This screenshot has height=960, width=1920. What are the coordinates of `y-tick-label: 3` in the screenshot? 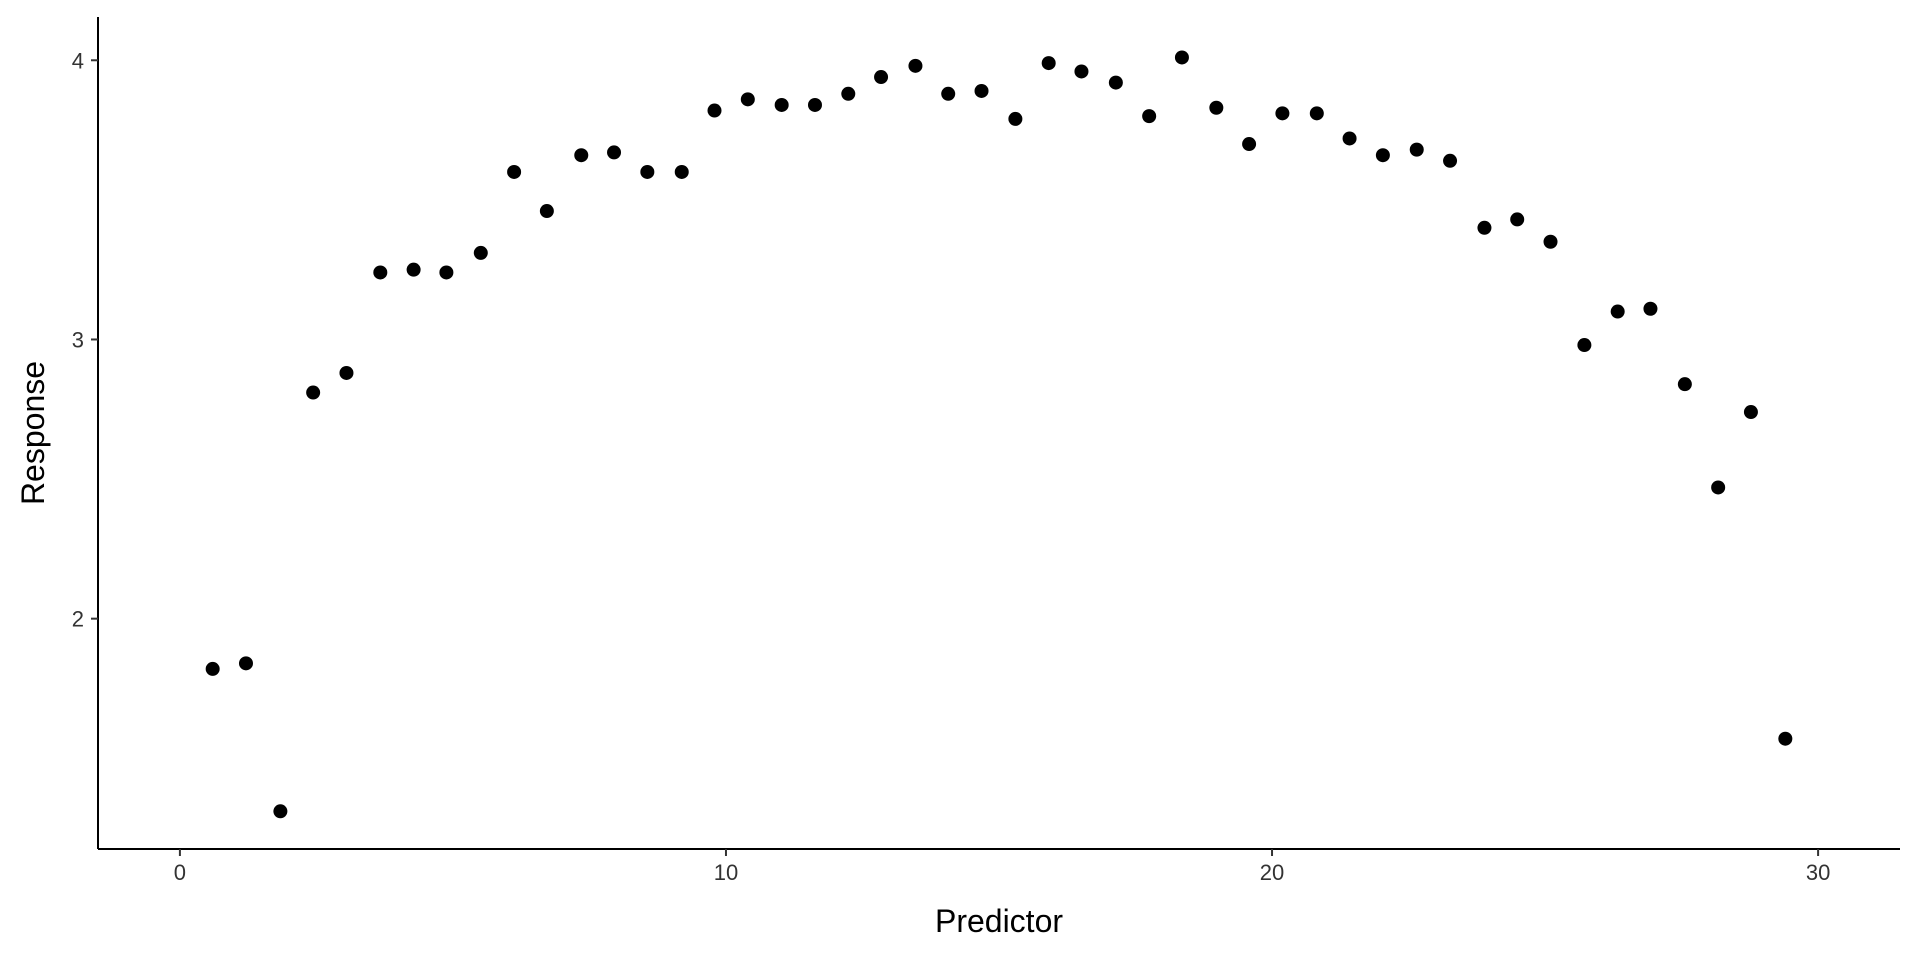 It's located at (78, 339).